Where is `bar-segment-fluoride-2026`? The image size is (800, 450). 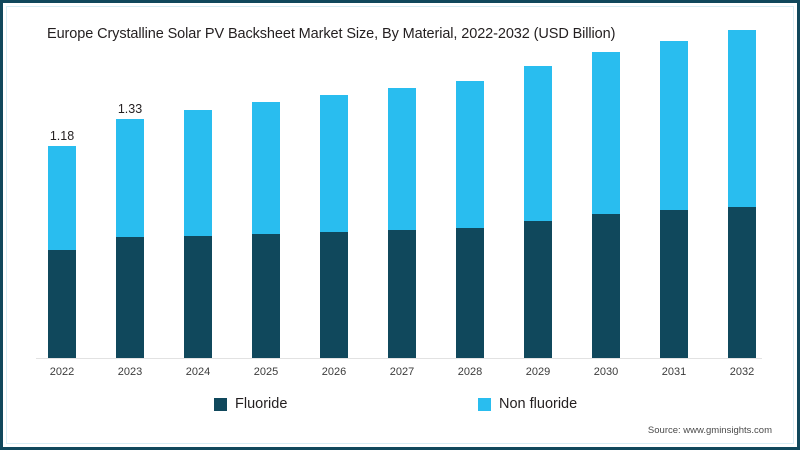
bar-segment-fluoride-2026 is located at coordinates (334, 295).